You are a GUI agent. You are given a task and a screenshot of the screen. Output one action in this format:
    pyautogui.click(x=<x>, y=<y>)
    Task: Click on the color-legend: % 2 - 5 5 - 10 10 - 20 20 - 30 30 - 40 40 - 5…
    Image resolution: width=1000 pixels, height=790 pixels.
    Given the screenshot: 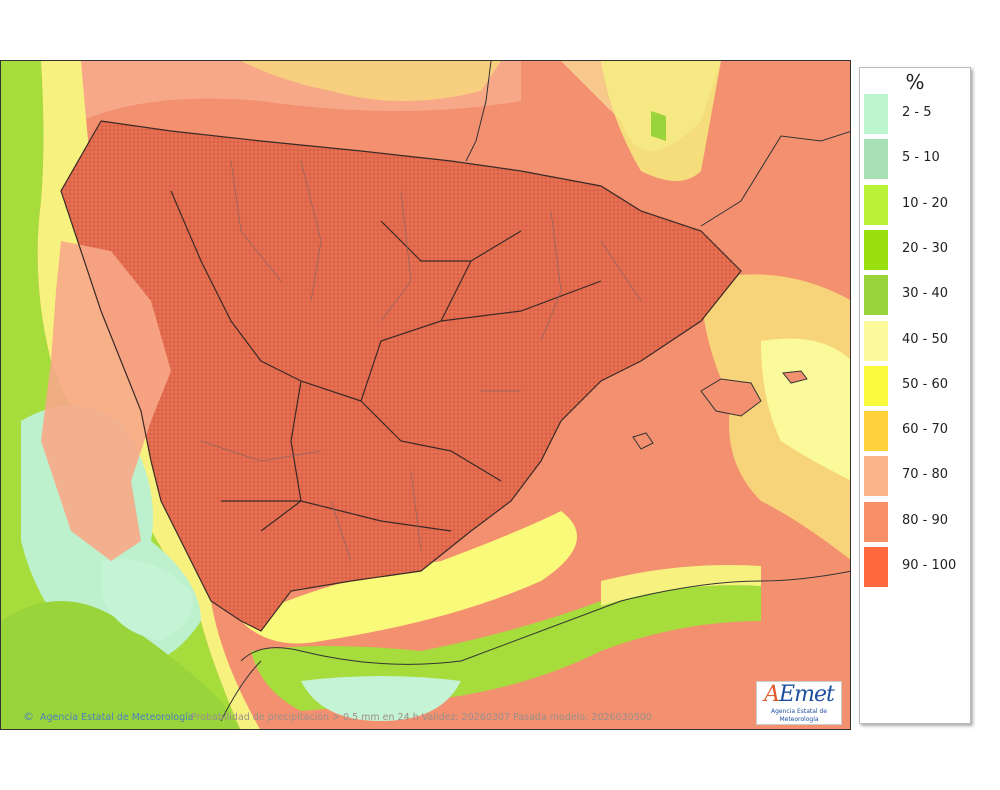 What is the action you would take?
    pyautogui.click(x=915, y=395)
    